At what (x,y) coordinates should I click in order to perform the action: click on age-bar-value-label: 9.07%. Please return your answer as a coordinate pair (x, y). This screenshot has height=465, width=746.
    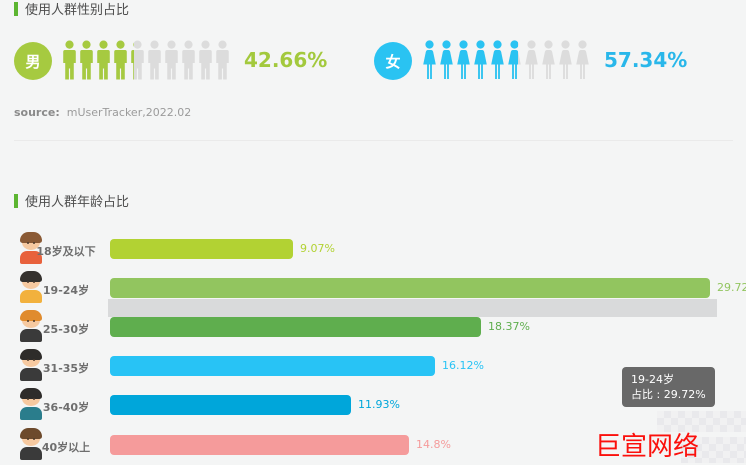
    Looking at the image, I should click on (317, 248).